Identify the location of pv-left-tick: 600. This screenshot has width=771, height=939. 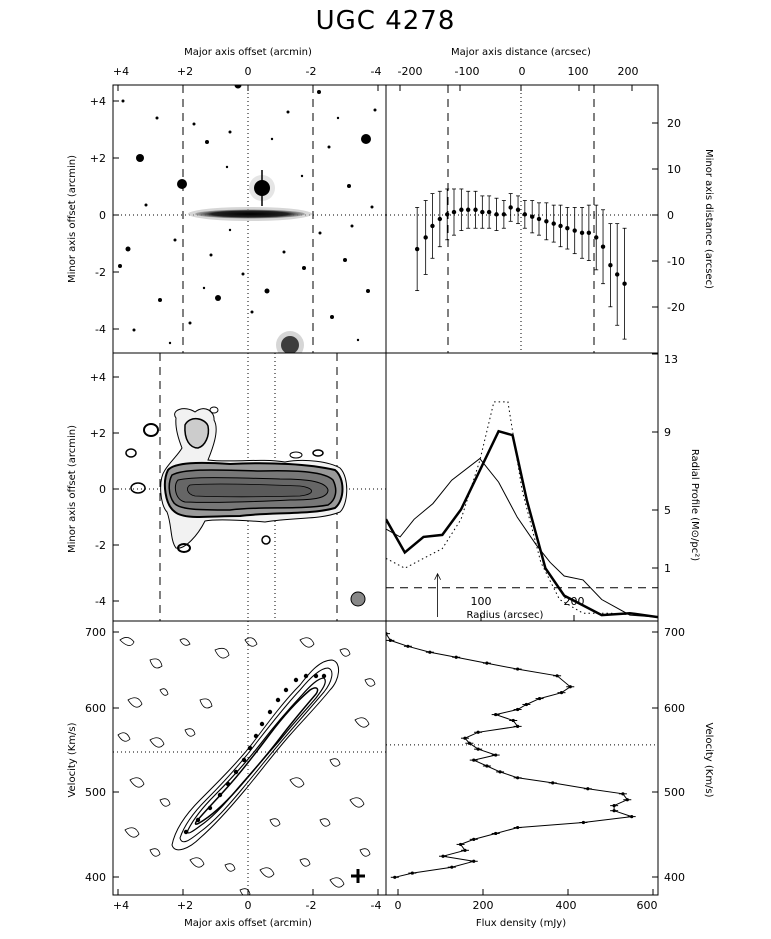
(95, 708).